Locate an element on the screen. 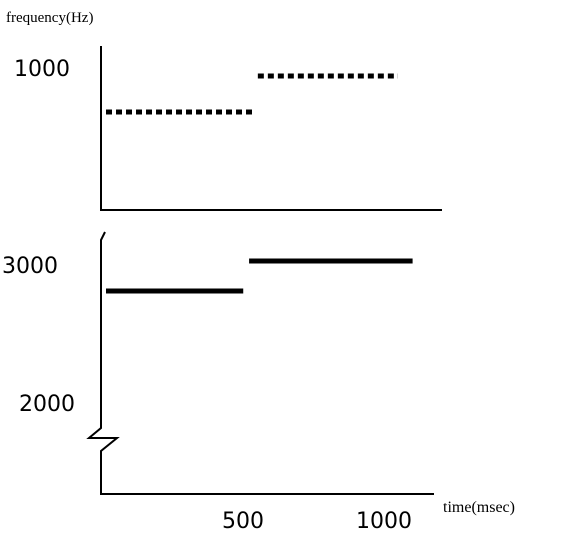  lower-y-tick-2000: 2000 is located at coordinates (47, 404).